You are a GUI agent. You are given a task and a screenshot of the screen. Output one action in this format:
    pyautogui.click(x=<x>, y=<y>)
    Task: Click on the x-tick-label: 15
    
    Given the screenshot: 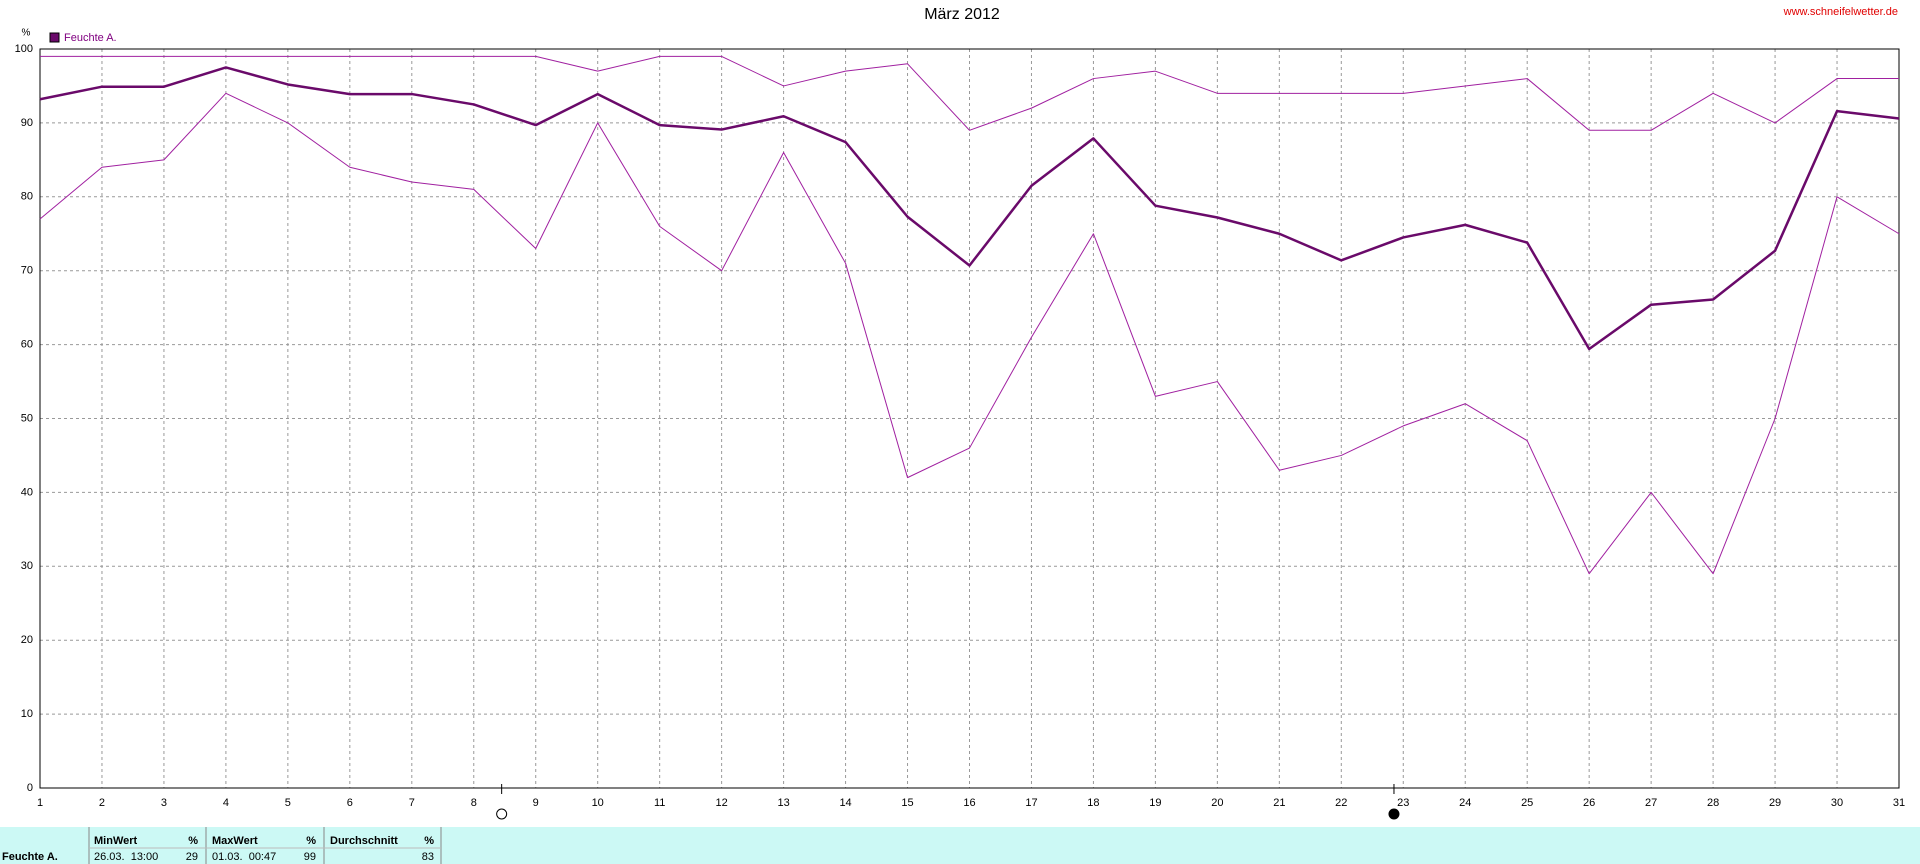 What is the action you would take?
    pyautogui.click(x=907, y=803)
    